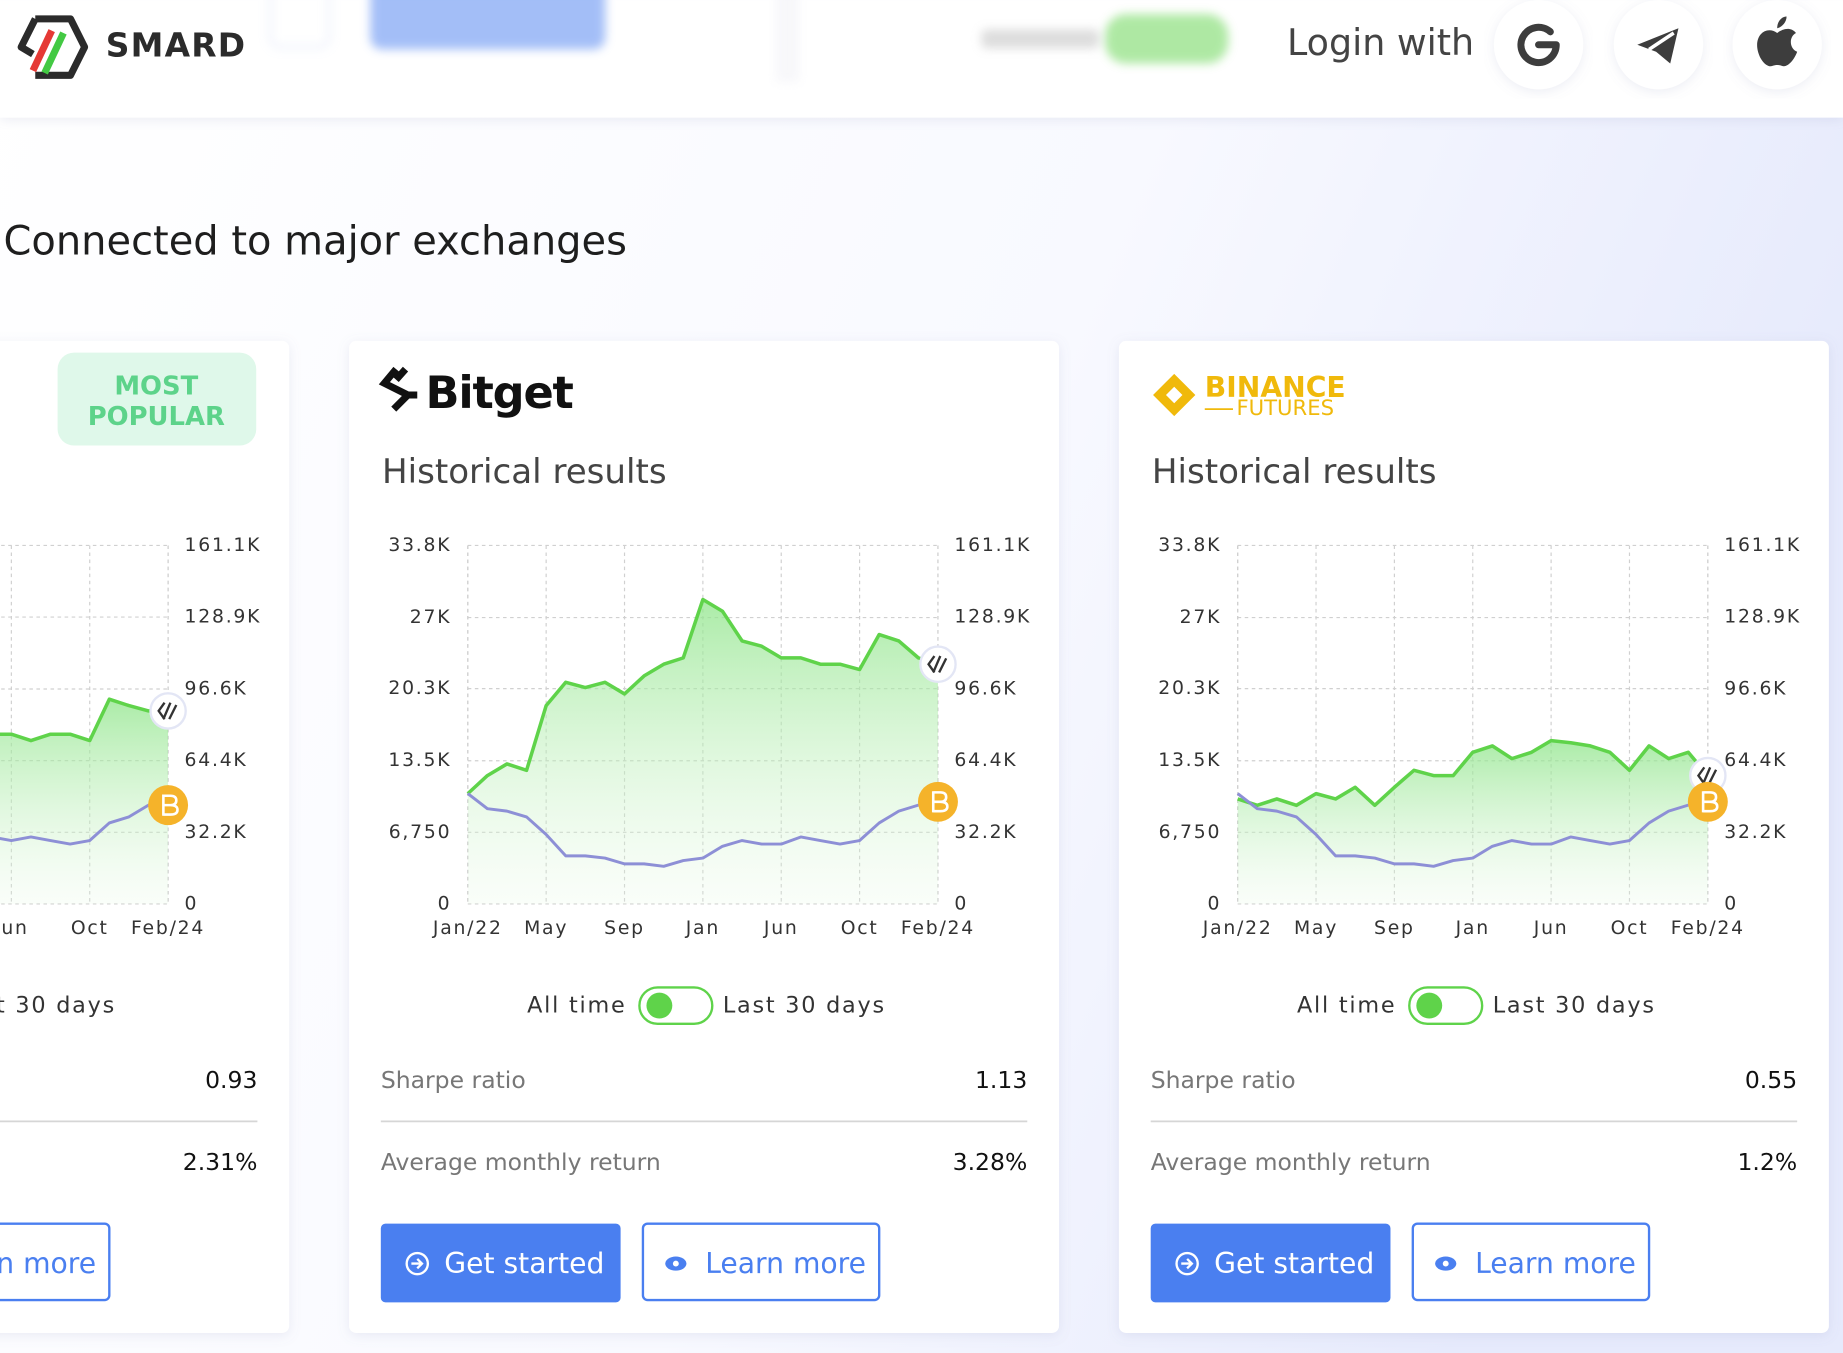  Describe the element at coordinates (985, 760) in the screenshot. I see `y2-tick-label: 64.4K` at that location.